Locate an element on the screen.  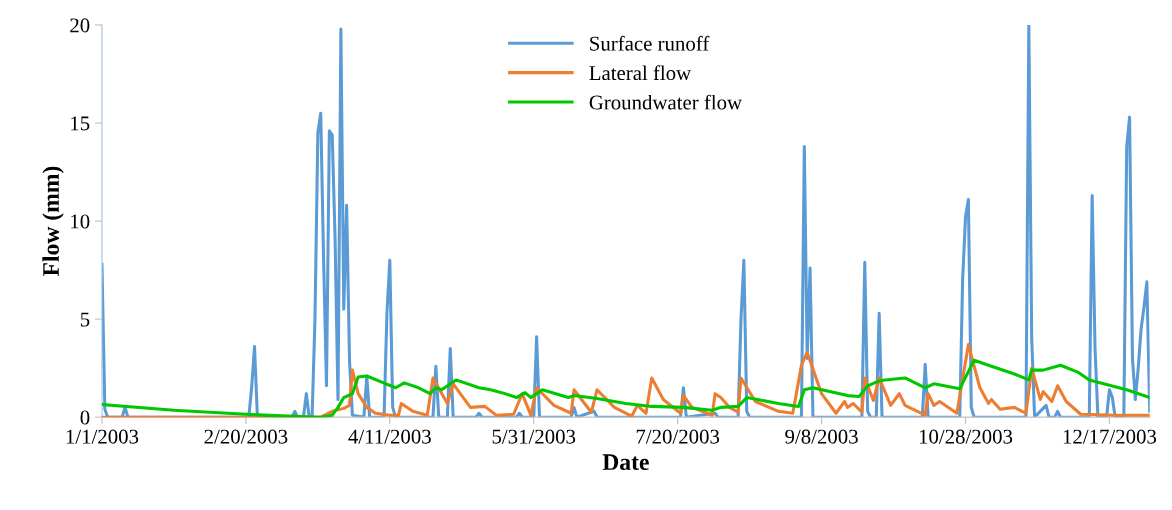
legend-label: Groundwater flow is located at coordinates (665, 102).